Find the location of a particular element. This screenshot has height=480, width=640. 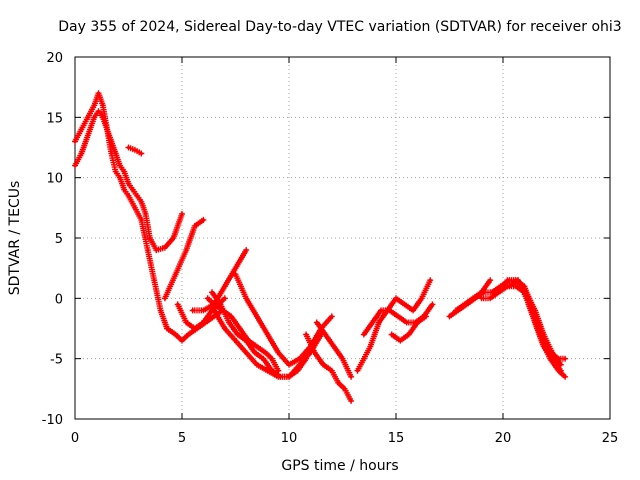

y-tick-label: -10 is located at coordinates (52, 420).